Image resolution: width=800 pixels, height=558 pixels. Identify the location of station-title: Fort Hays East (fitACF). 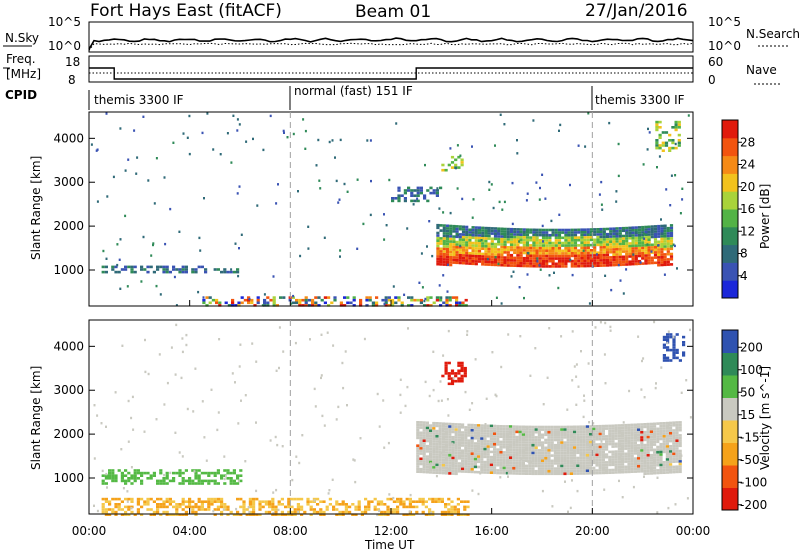
(186, 11).